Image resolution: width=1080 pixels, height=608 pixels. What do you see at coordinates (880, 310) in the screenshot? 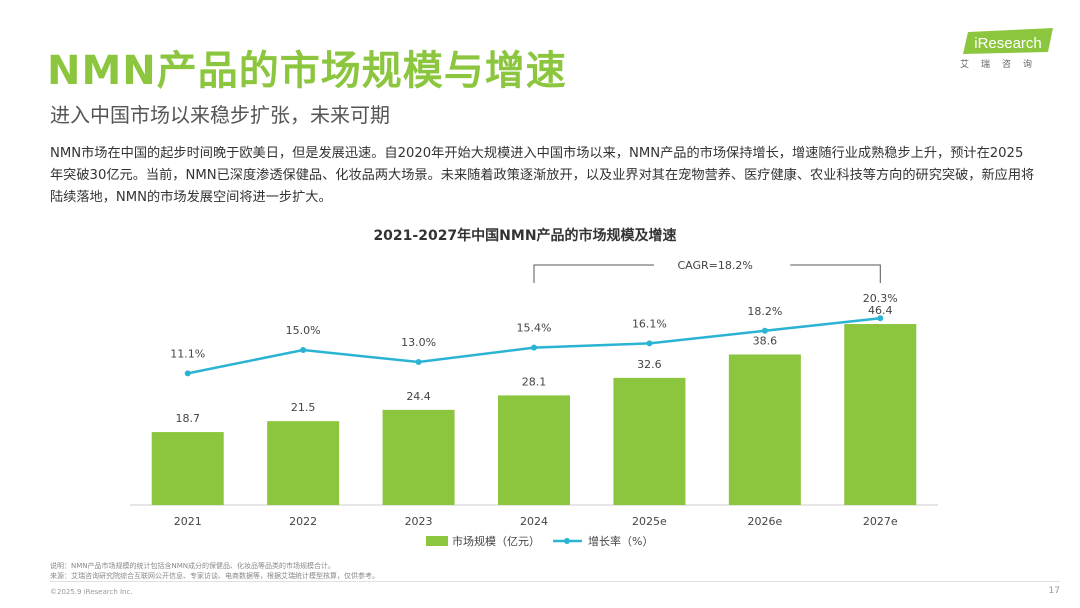
I see `bar-label-2027e: 46.4` at bounding box center [880, 310].